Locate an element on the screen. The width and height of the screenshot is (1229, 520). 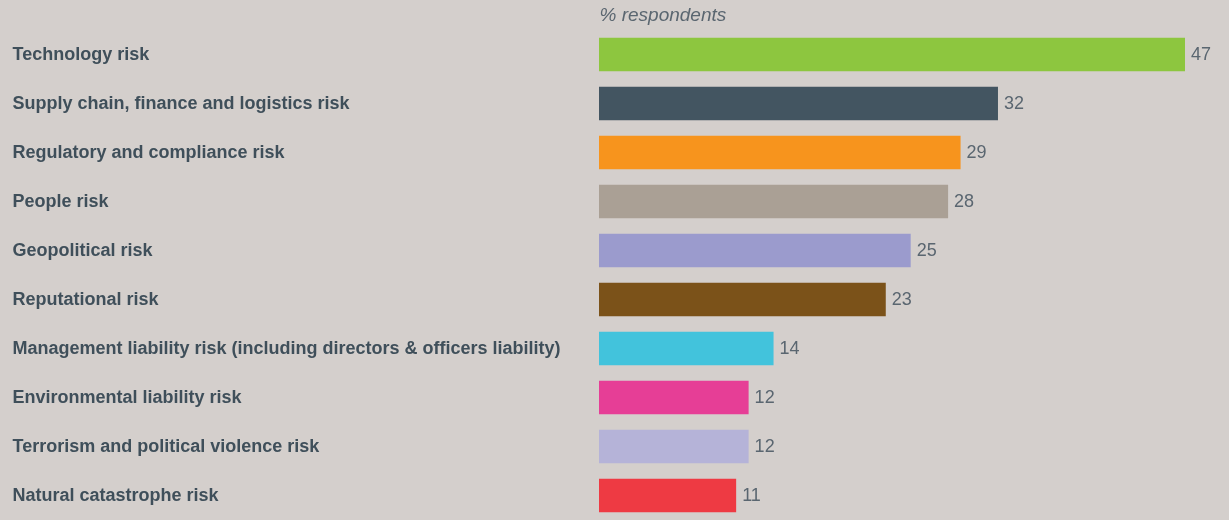
data-label: 25 is located at coordinates (926, 249).